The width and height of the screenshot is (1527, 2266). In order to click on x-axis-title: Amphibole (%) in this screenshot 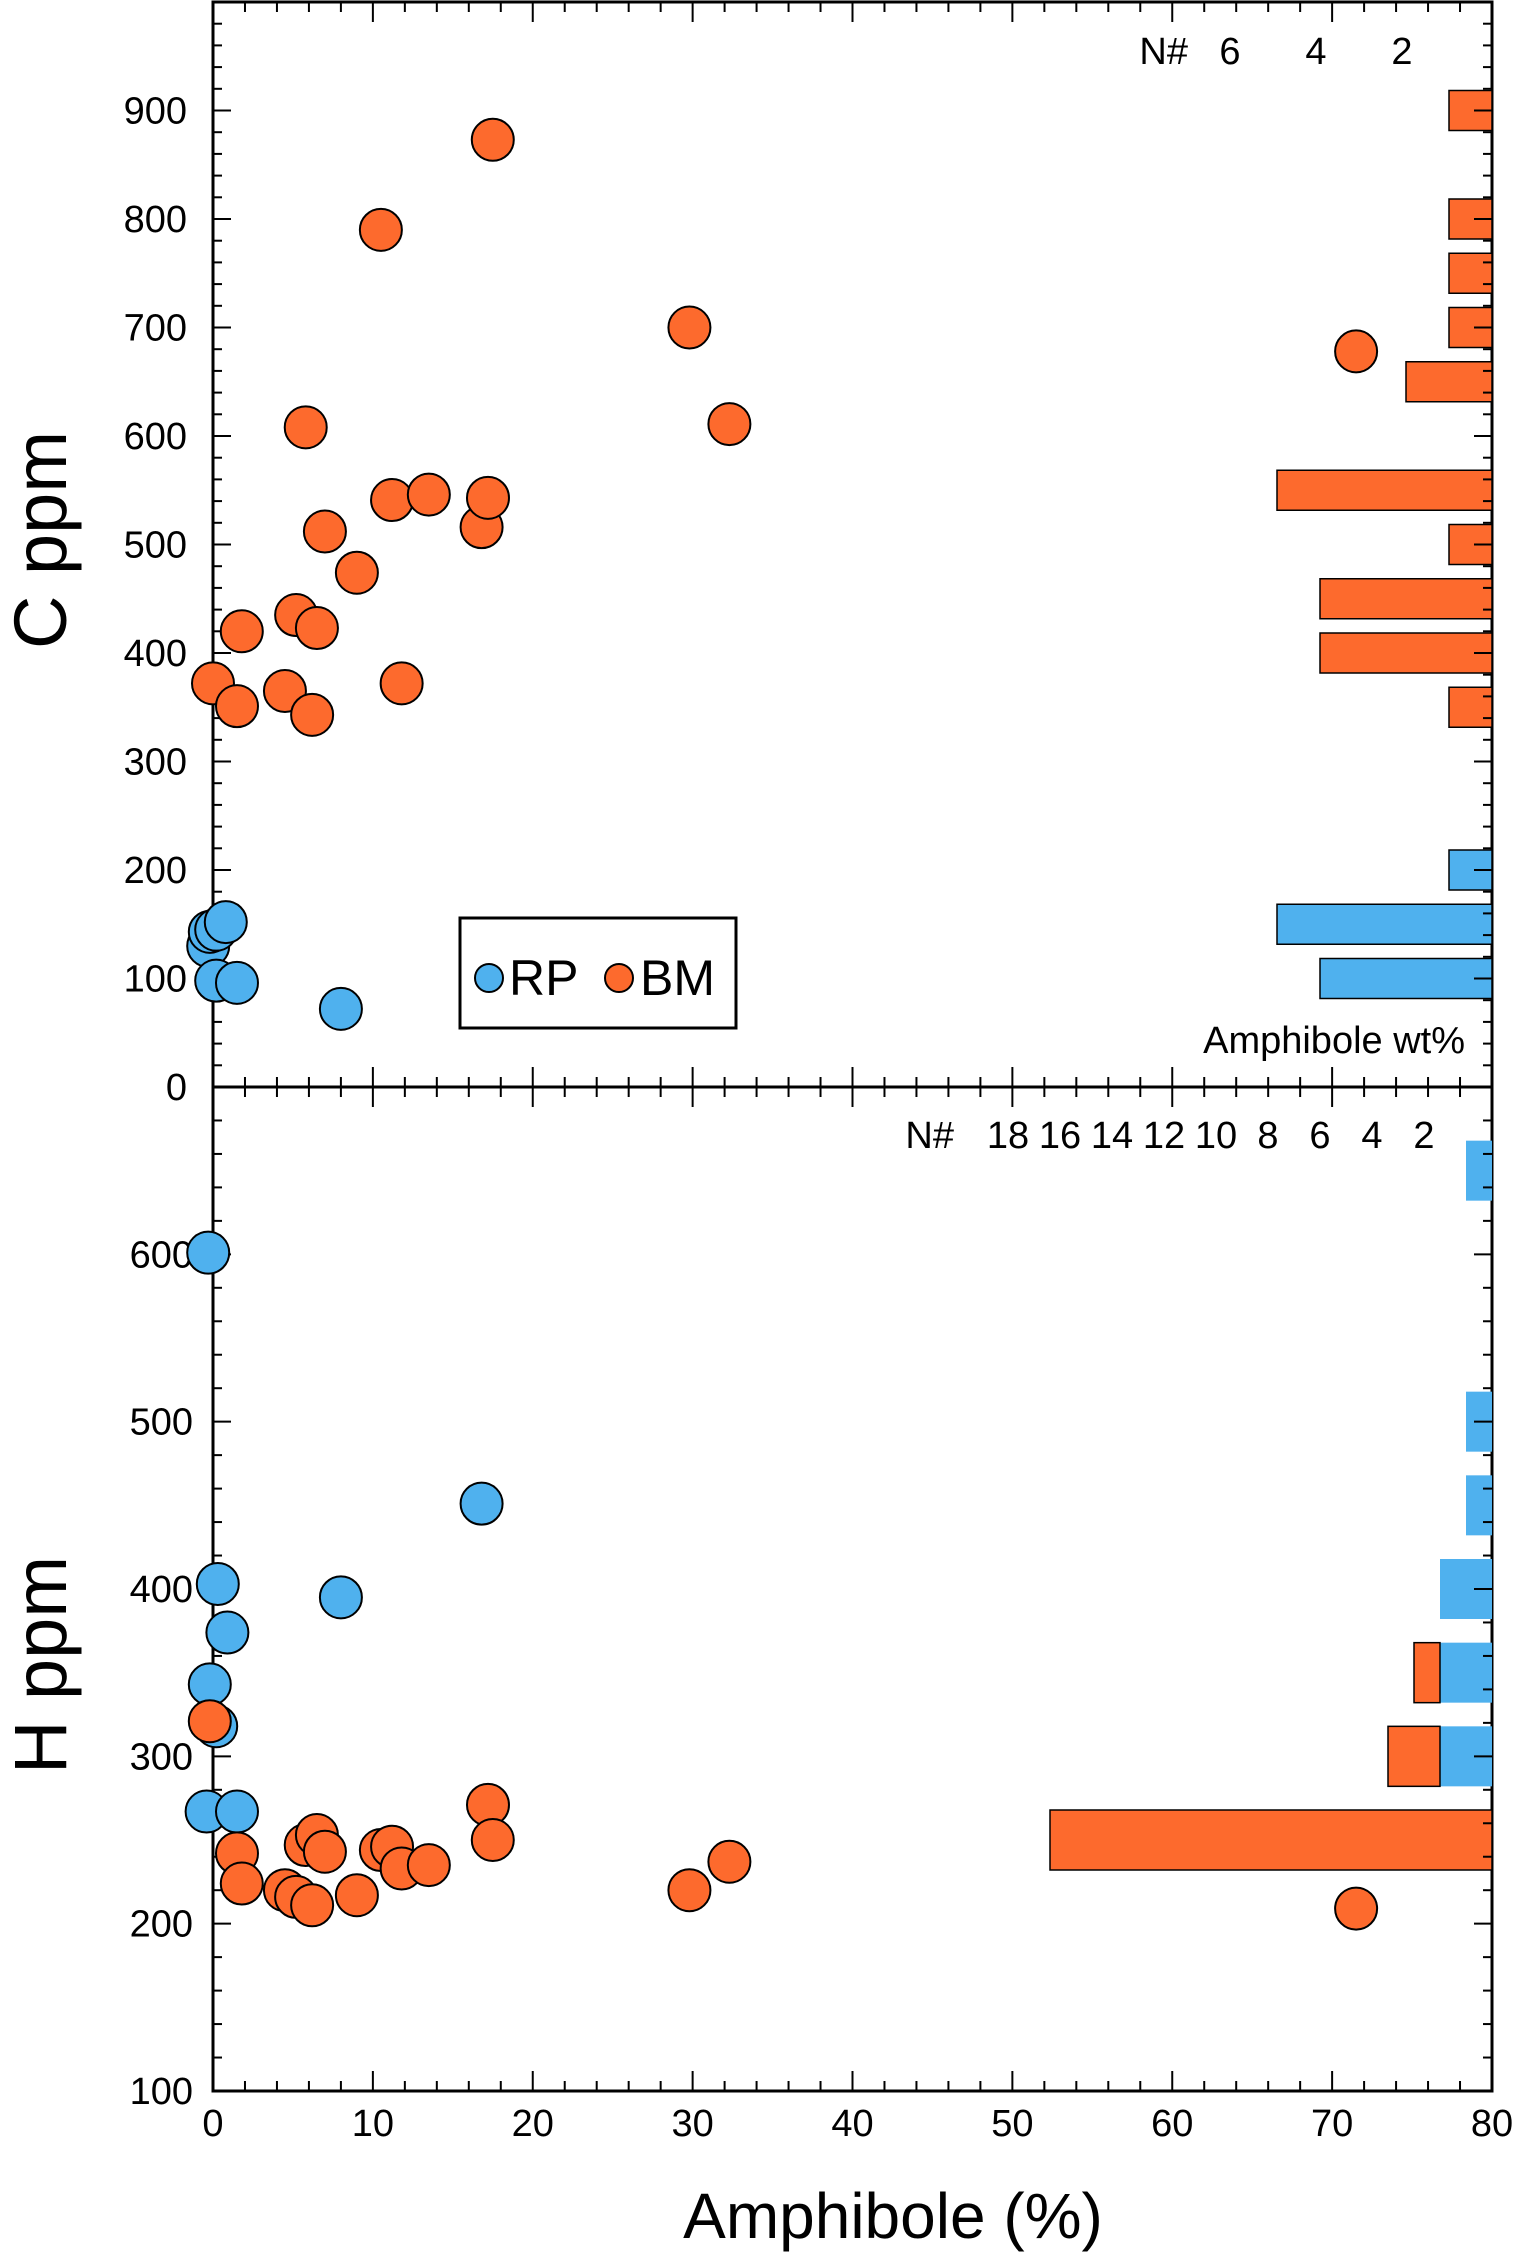, I will do `click(893, 2216)`.